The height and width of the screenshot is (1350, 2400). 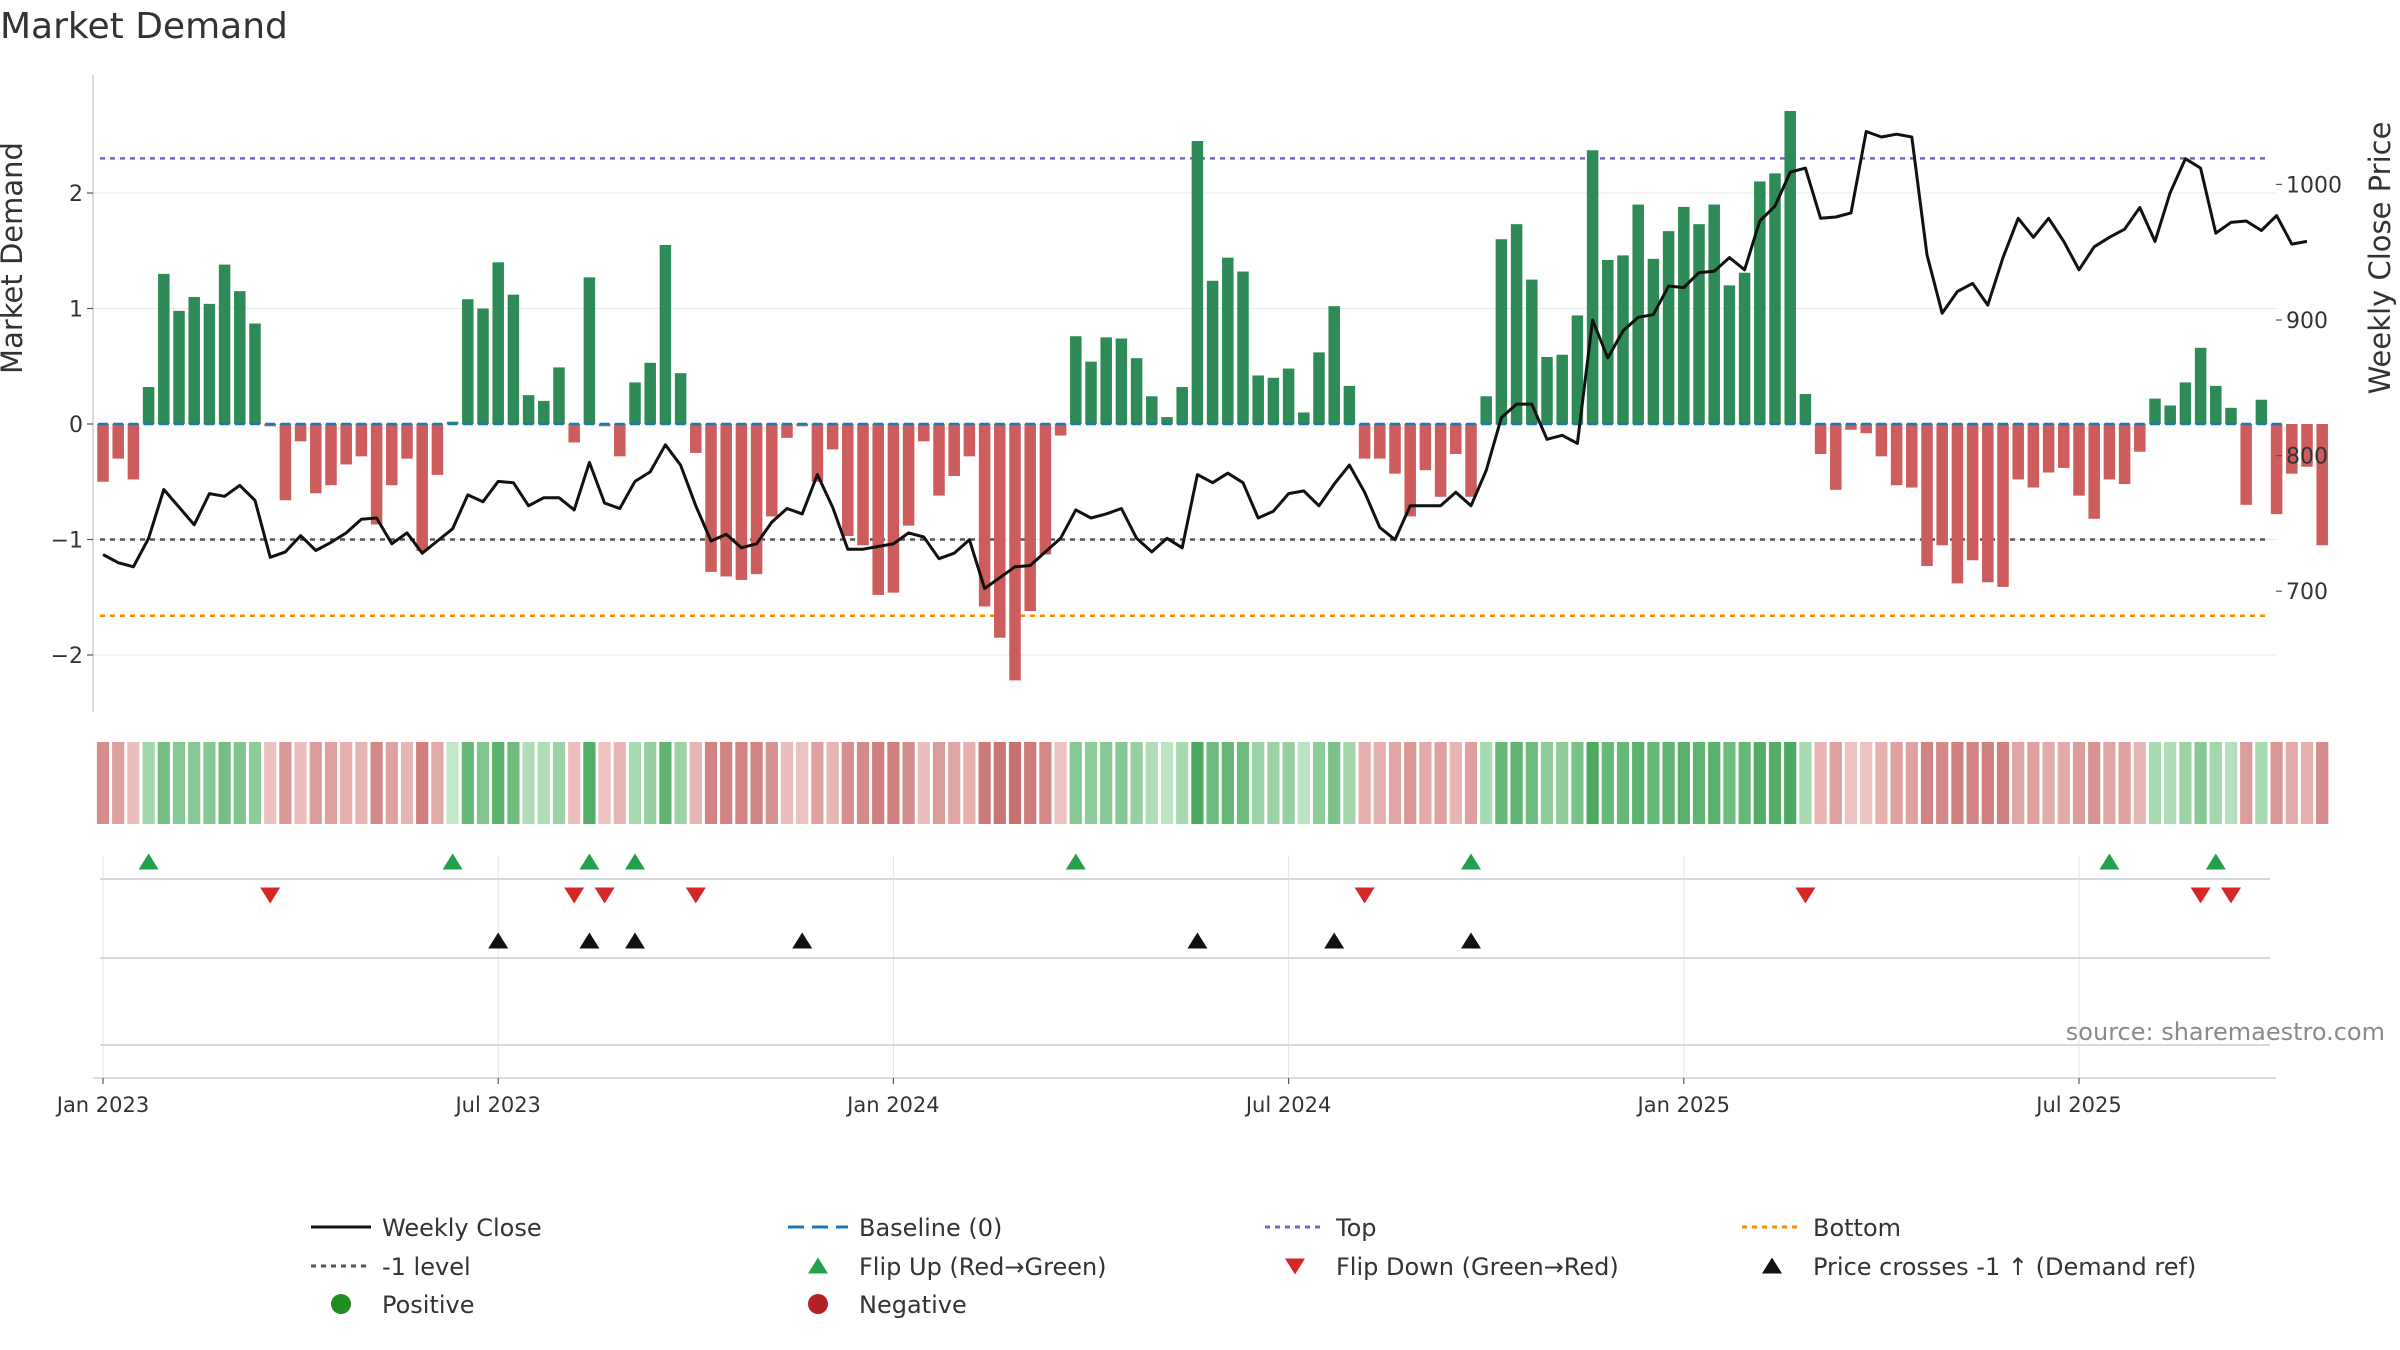 What do you see at coordinates (983, 1267) in the screenshot?
I see `legend-label: Flip Up (Red→Green)` at bounding box center [983, 1267].